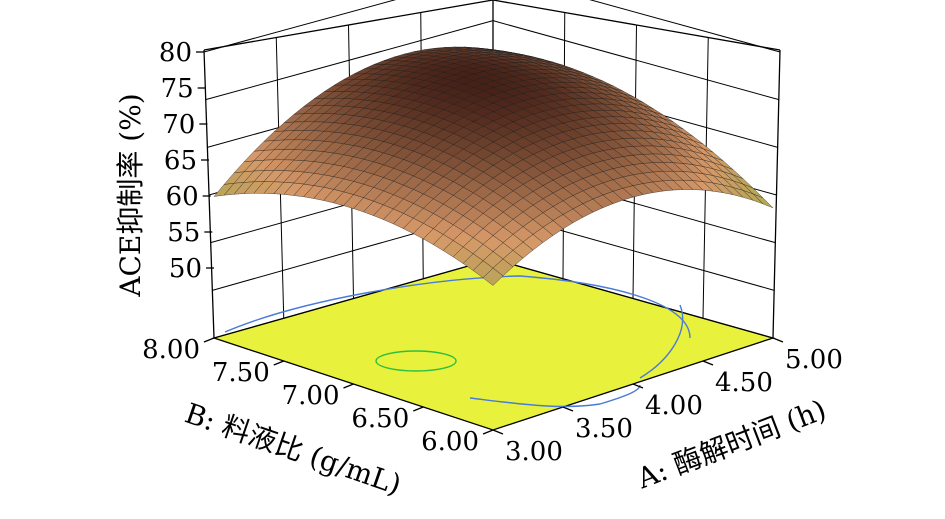  What do you see at coordinates (348, 386) in the screenshot?
I see `y-tick-mark-7.00` at bounding box center [348, 386].